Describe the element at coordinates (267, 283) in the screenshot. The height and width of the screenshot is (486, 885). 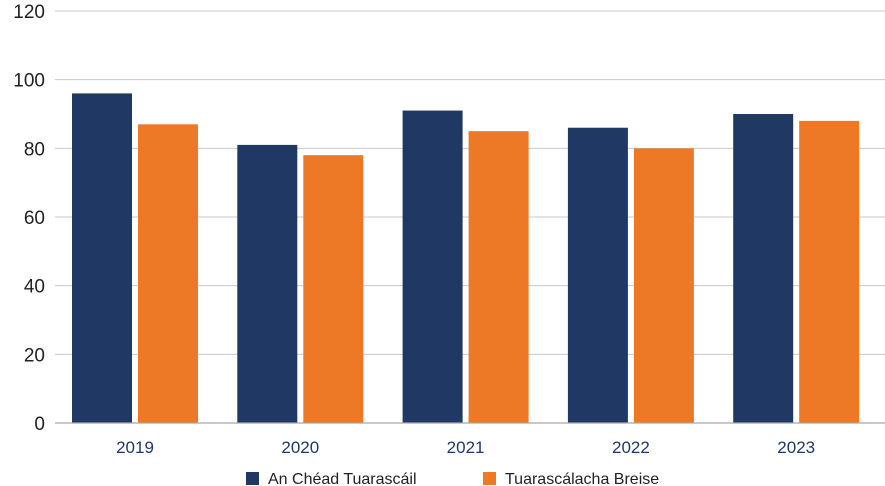
I see `bar-series-1-2020` at that location.